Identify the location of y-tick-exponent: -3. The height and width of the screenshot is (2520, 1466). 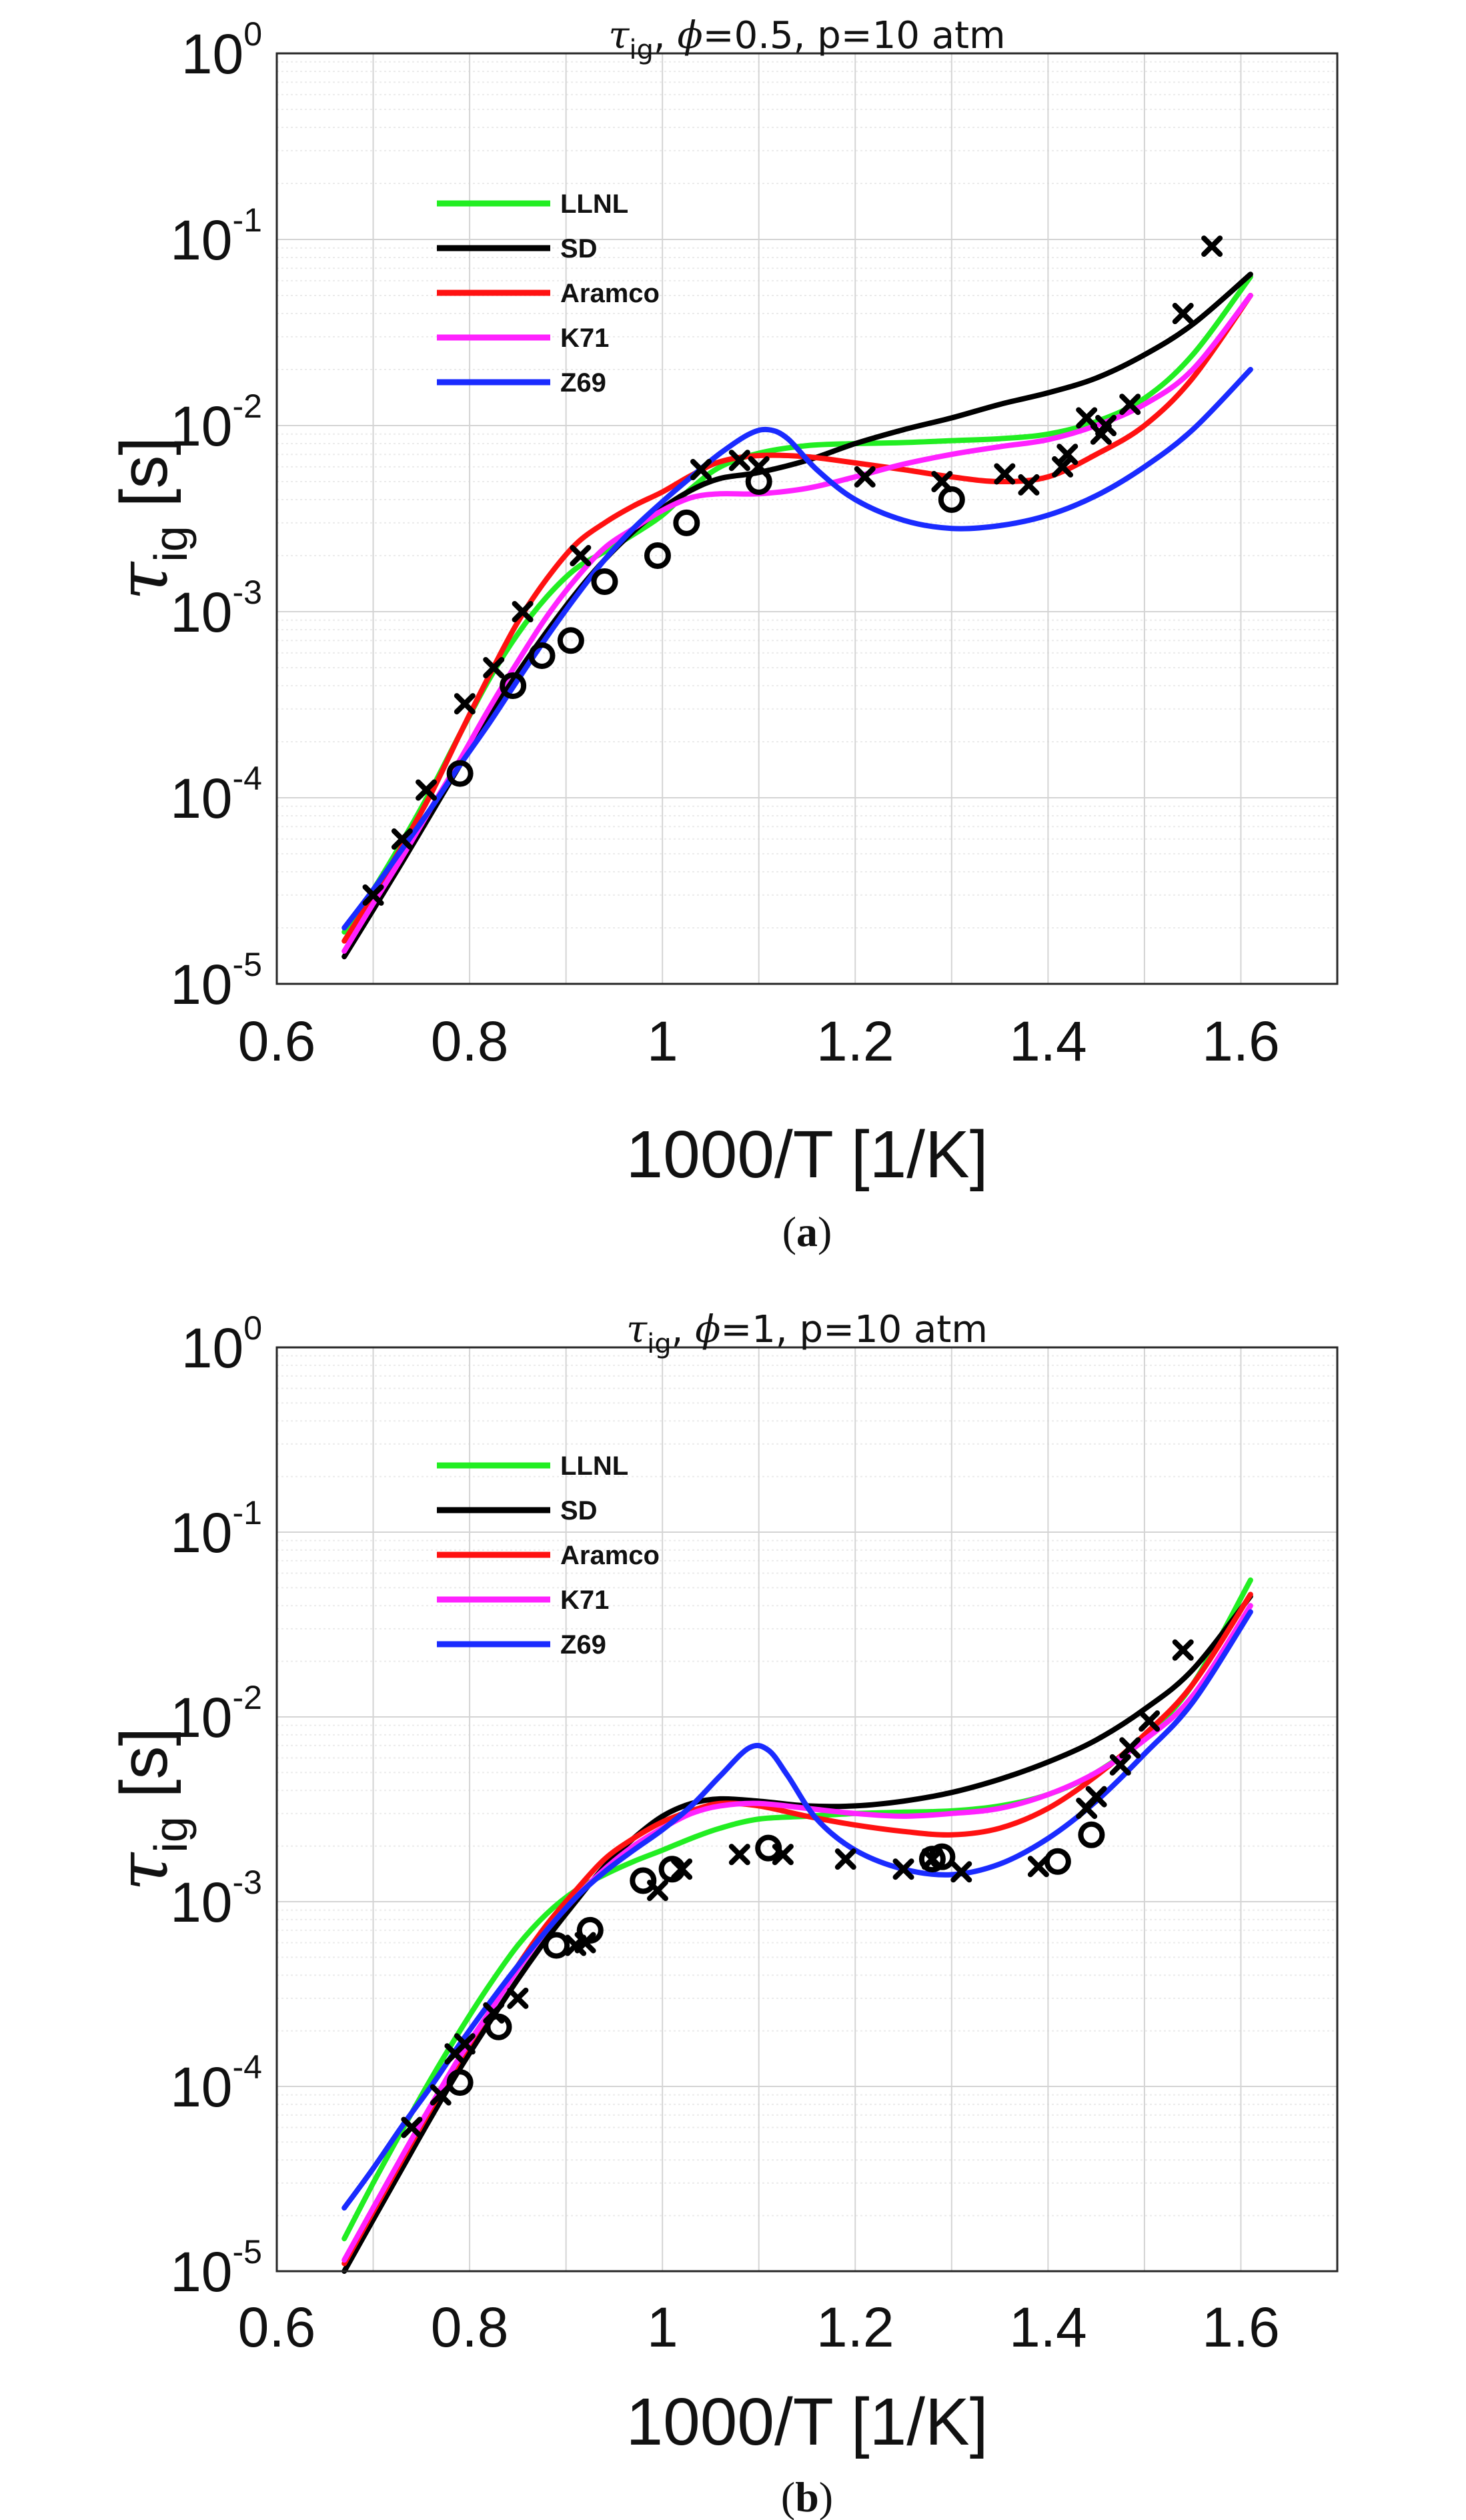
(247, 1882).